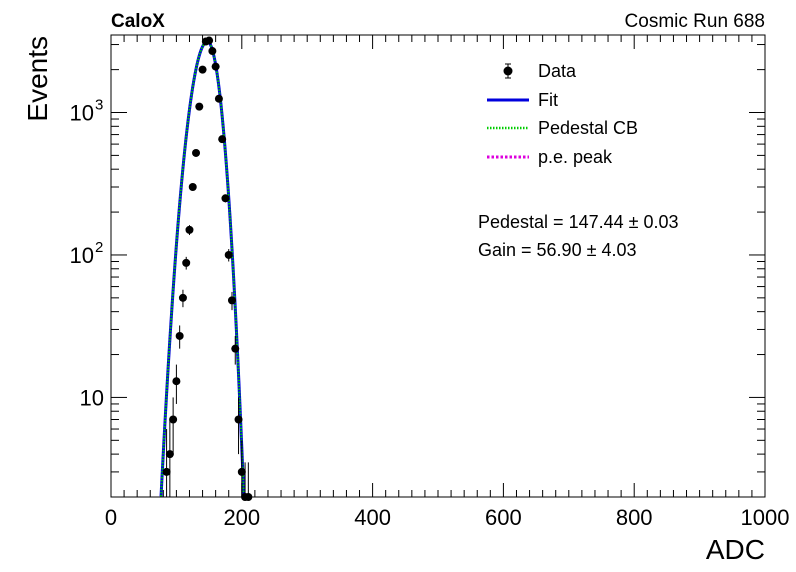 This screenshot has height=572, width=796. I want to click on legend-label-fit: Fit, so click(548, 100).